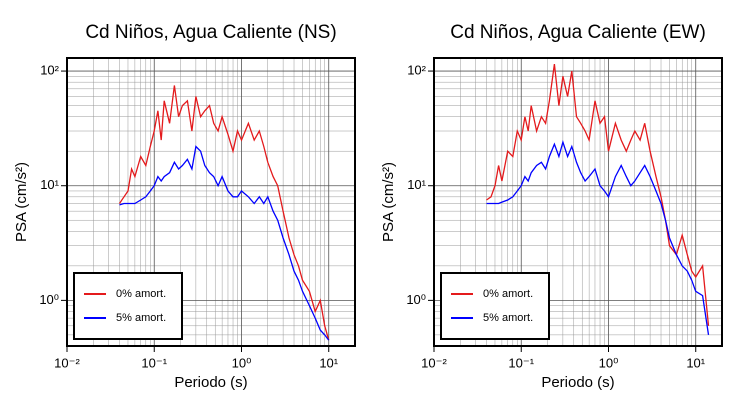 The width and height of the screenshot is (730, 400). Describe the element at coordinates (210, 32) in the screenshot. I see `chart-title: Cd Niños, Agua Caliente (NS)` at that location.